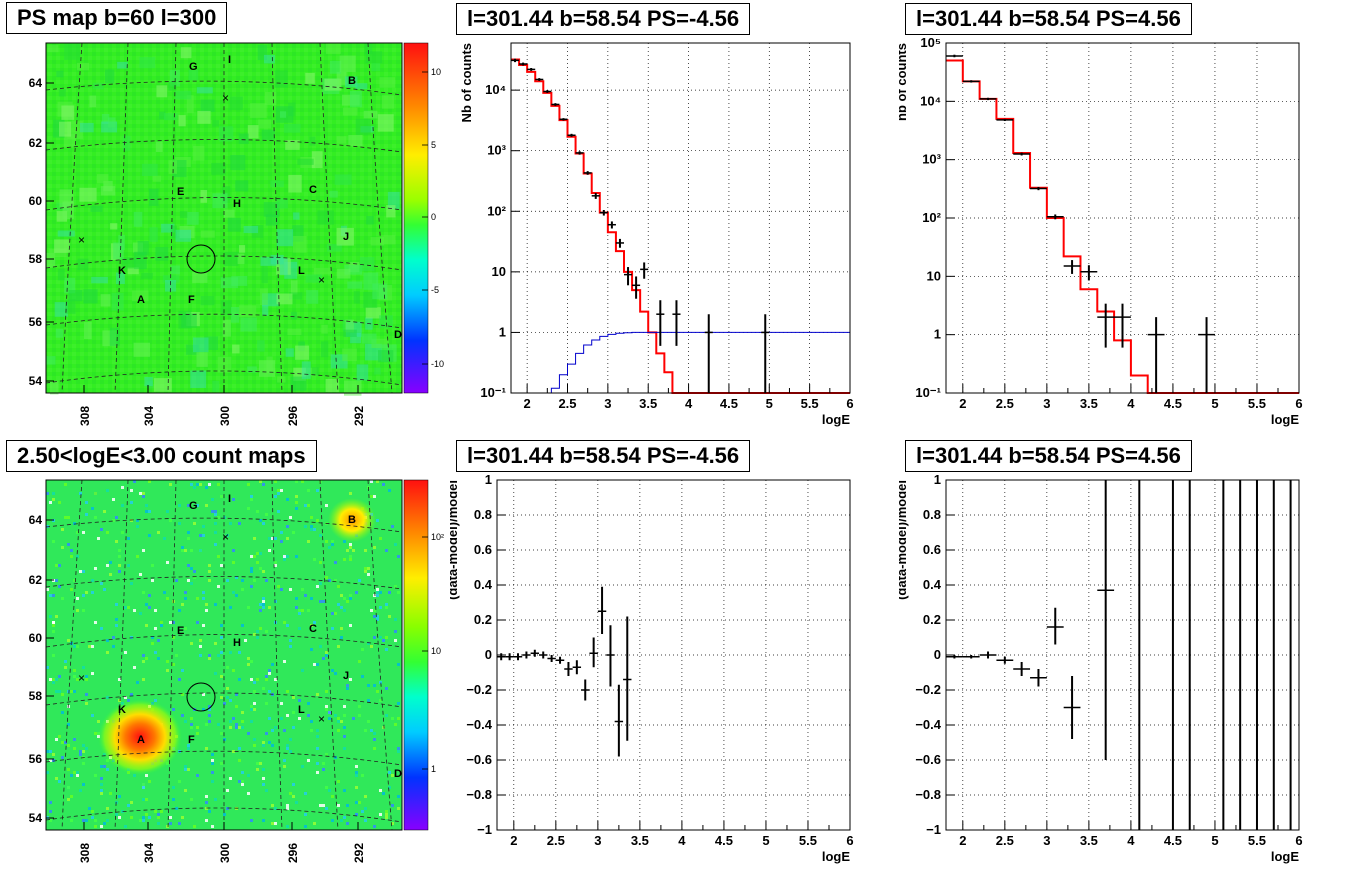 The width and height of the screenshot is (1348, 875). I want to click on y-tick-label: 58, so click(36, 696).